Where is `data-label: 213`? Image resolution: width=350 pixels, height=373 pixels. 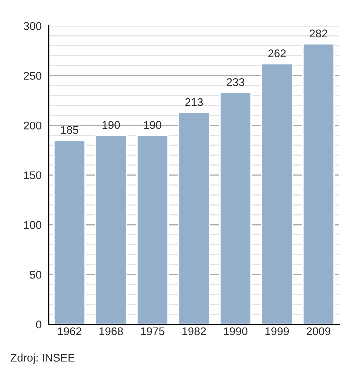 data-label: 213 is located at coordinates (195, 102).